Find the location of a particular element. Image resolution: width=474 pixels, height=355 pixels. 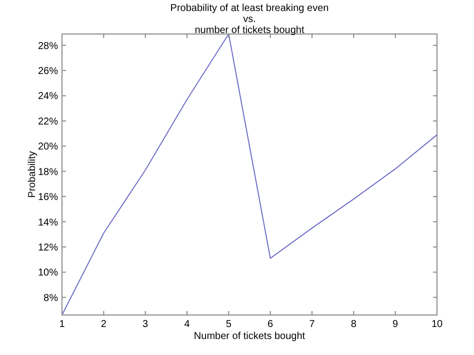

x-tick-label: 4 is located at coordinates (187, 324).